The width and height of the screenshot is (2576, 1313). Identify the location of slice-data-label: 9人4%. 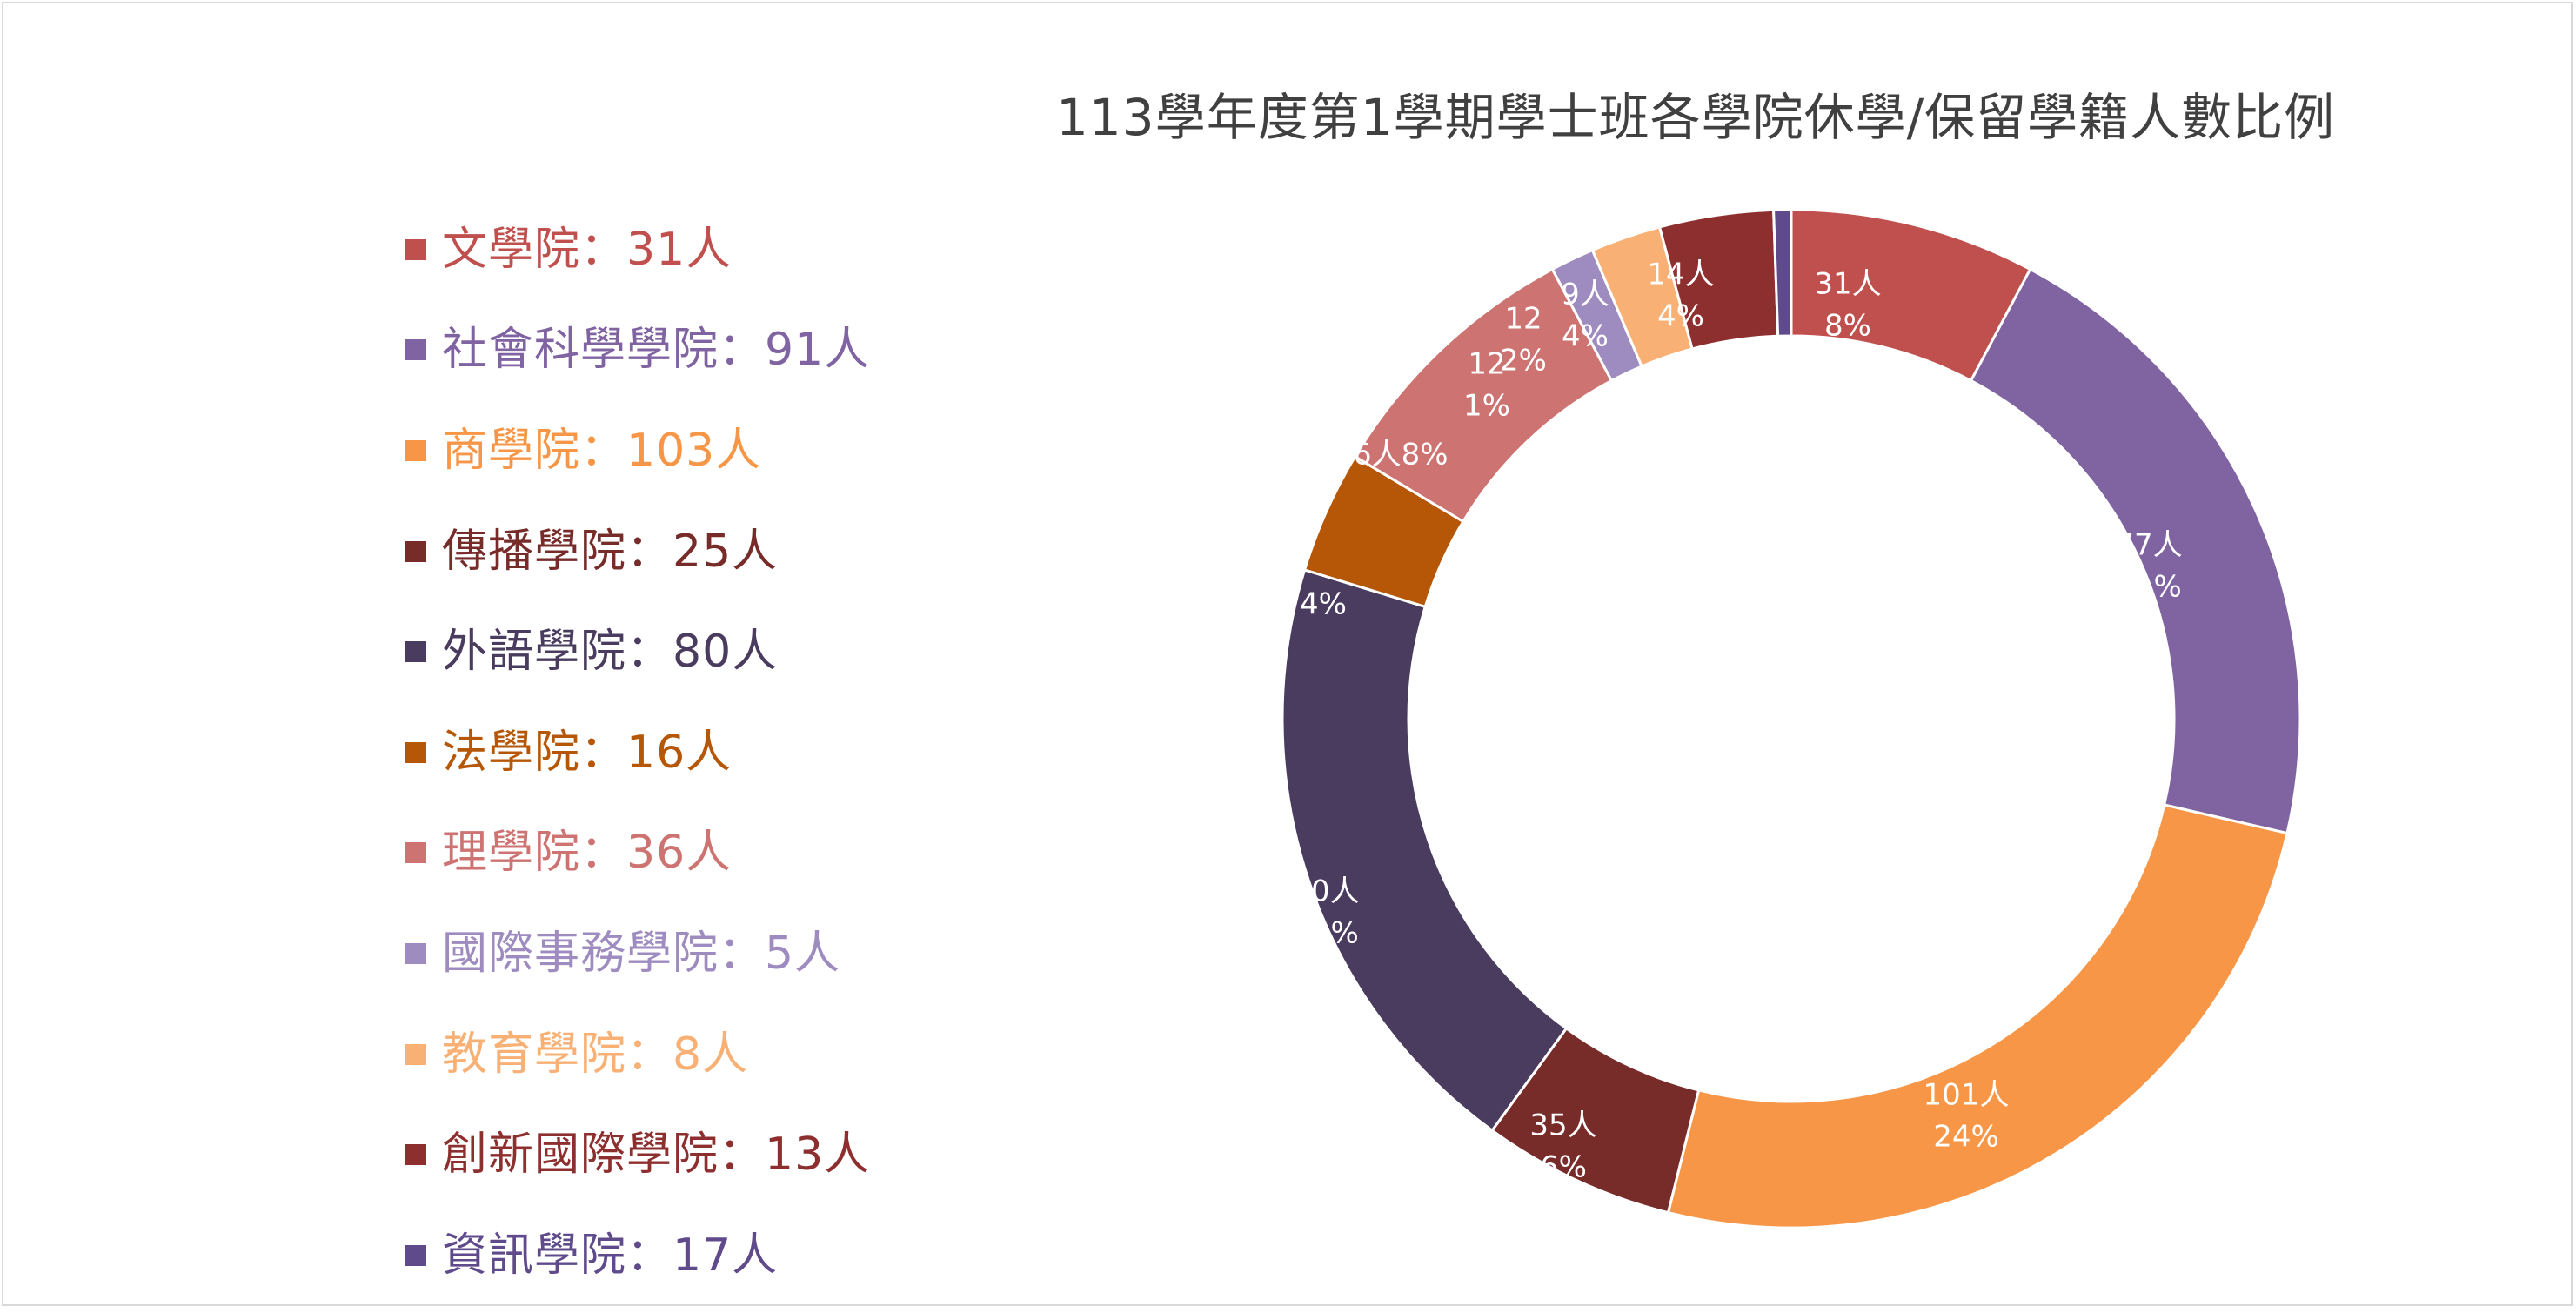
(1585, 316).